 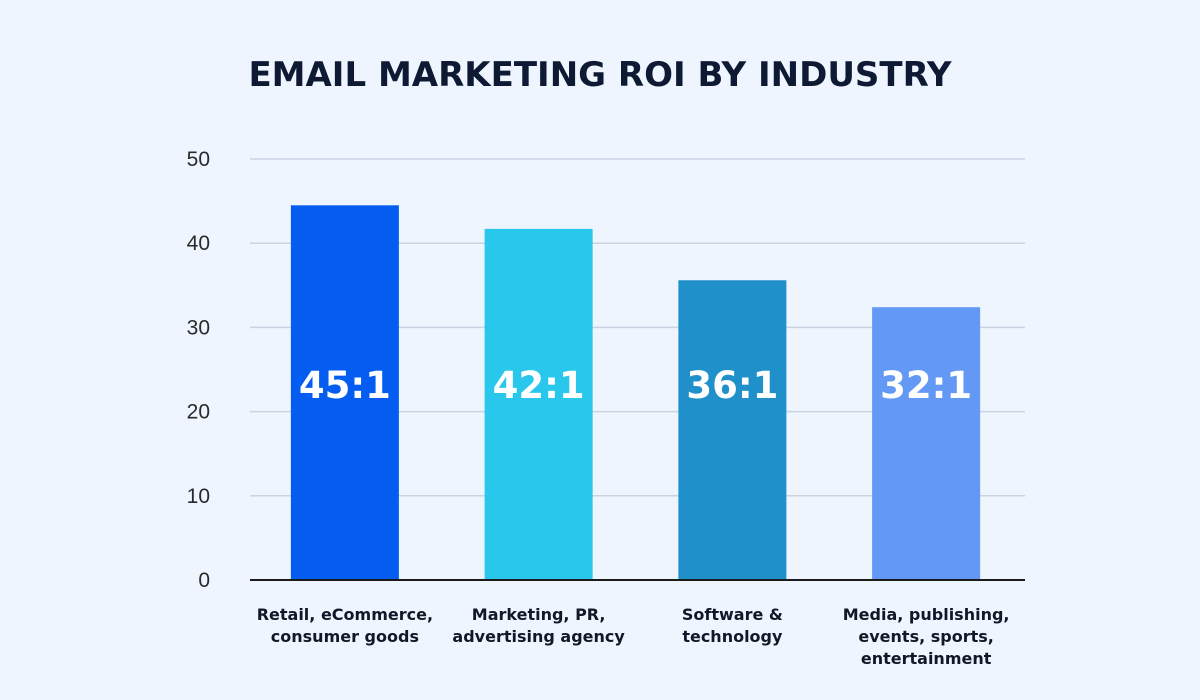 I want to click on category-label-line: technology, so click(x=732, y=636).